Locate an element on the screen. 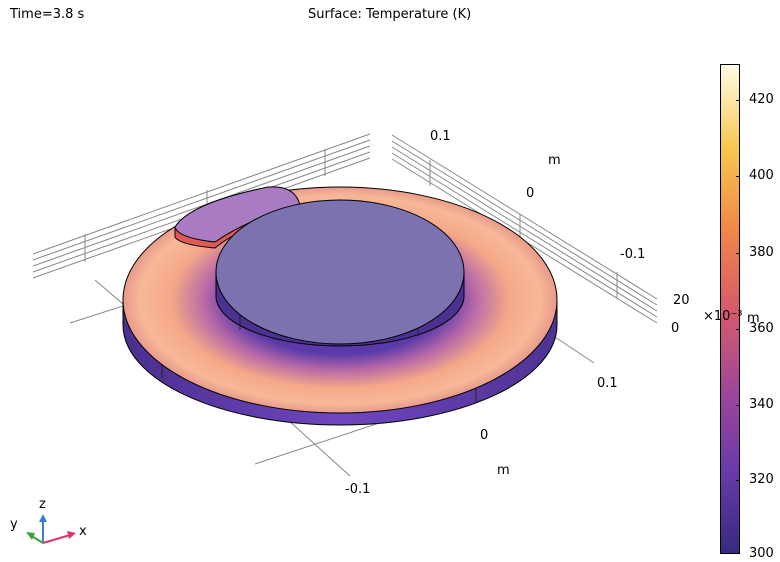 The width and height of the screenshot is (780, 562). time-label: Time=3.8 s is located at coordinates (47, 14).